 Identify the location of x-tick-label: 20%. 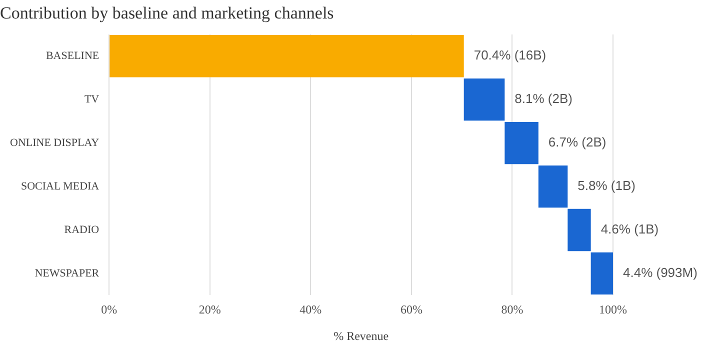
(209, 309).